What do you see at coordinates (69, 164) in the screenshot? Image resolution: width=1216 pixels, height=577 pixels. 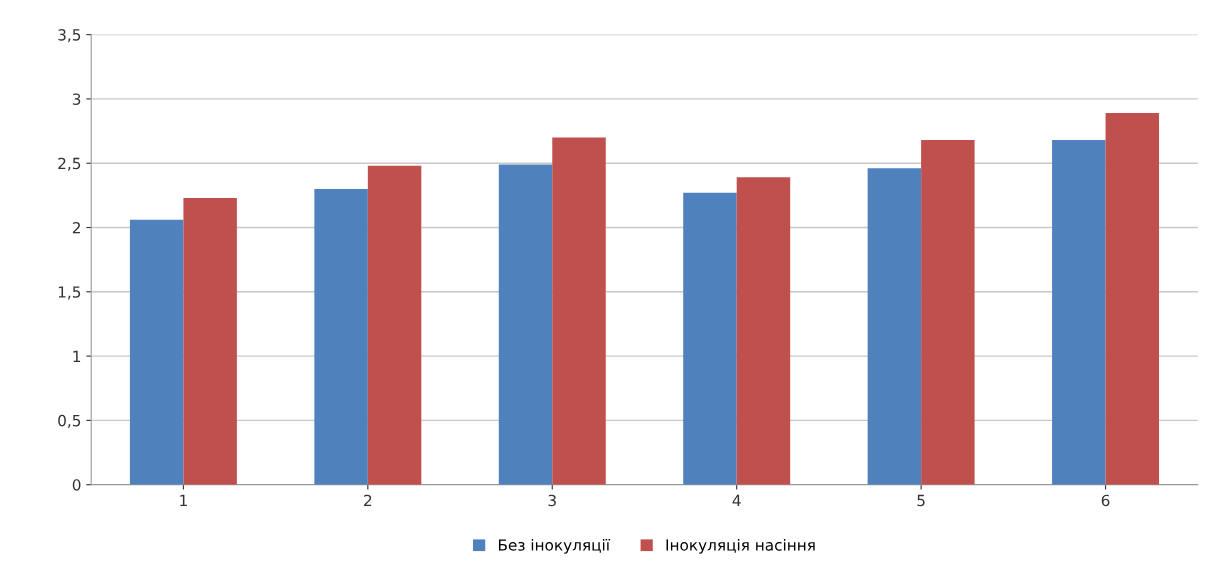 I see `y-tick-label: 2,5` at bounding box center [69, 164].